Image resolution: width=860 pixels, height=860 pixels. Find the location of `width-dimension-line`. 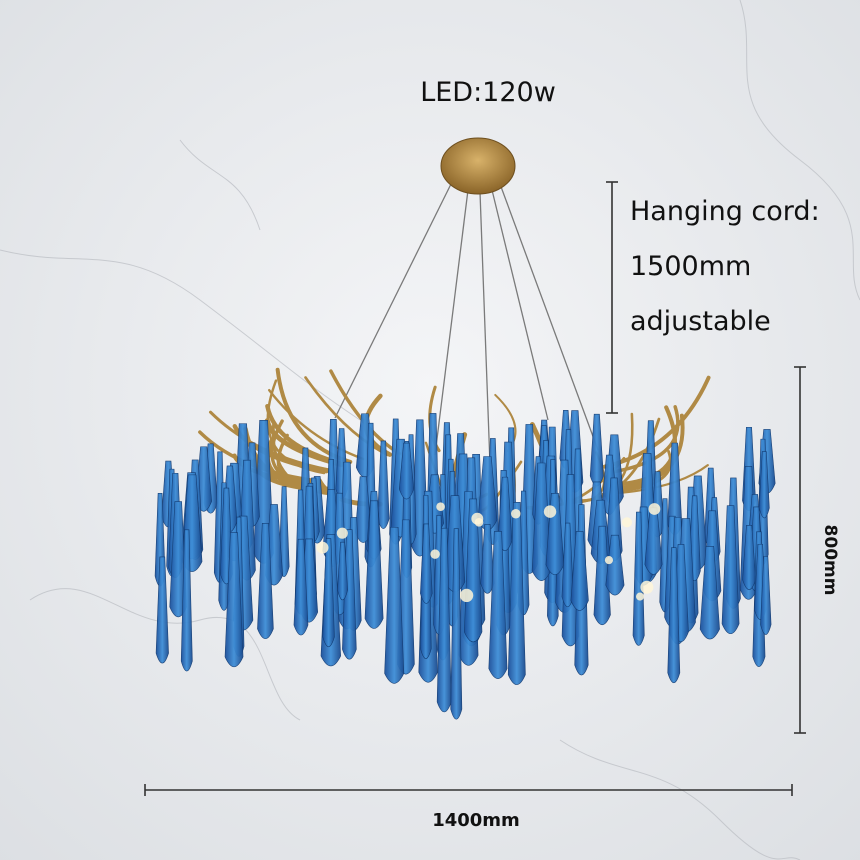

width-dimension-line is located at coordinates (468, 790).